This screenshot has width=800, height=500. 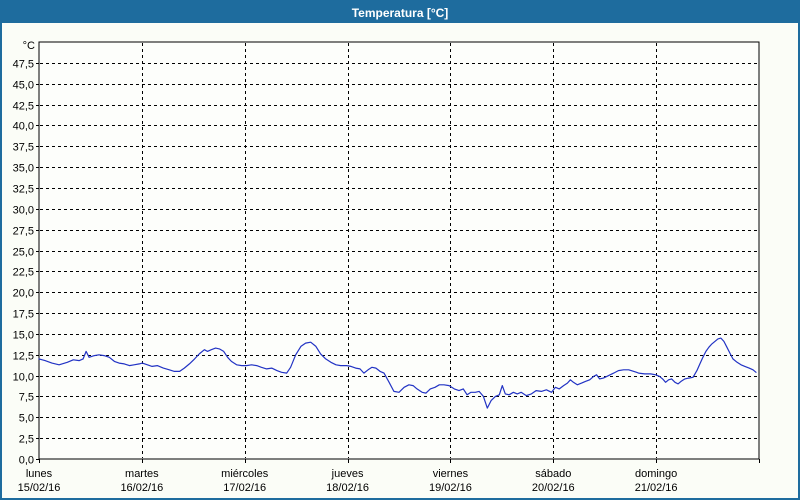 I want to click on svg-text: 47,5, so click(x=23, y=65).